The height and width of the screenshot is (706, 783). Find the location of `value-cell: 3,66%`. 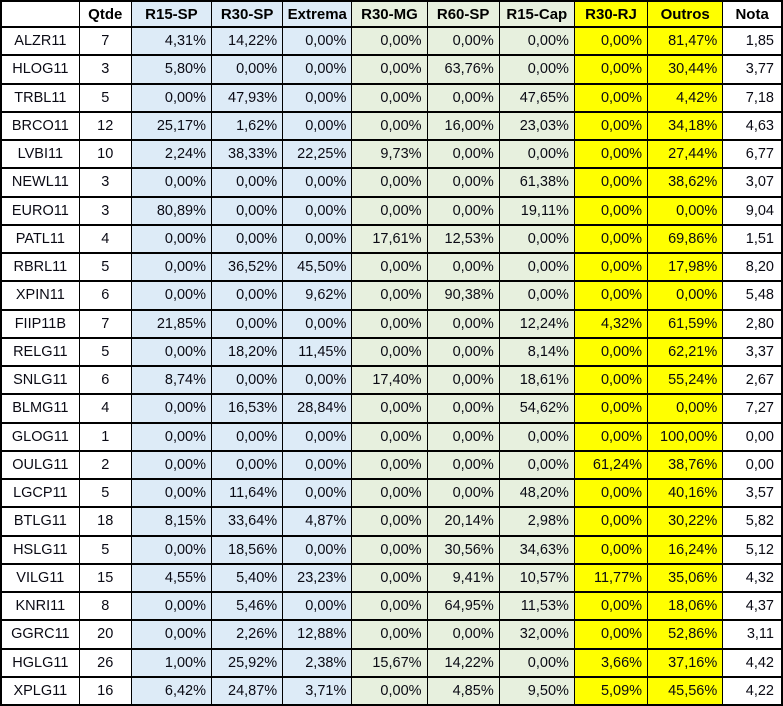

value-cell: 3,66% is located at coordinates (611, 662).